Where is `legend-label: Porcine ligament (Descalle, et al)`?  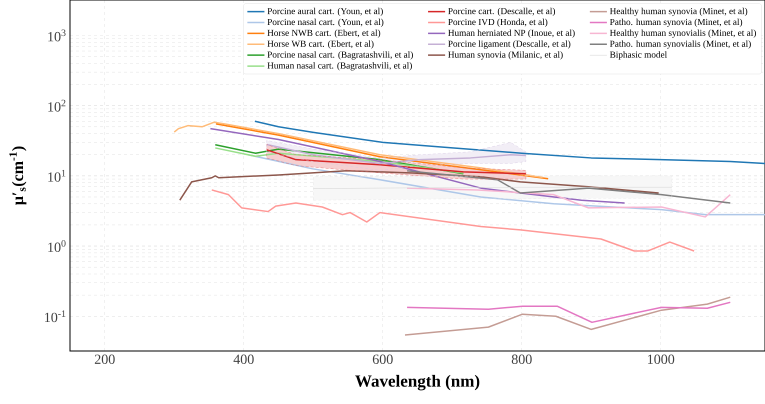
legend-label: Porcine ligament (Descalle, et al) is located at coordinates (509, 44).